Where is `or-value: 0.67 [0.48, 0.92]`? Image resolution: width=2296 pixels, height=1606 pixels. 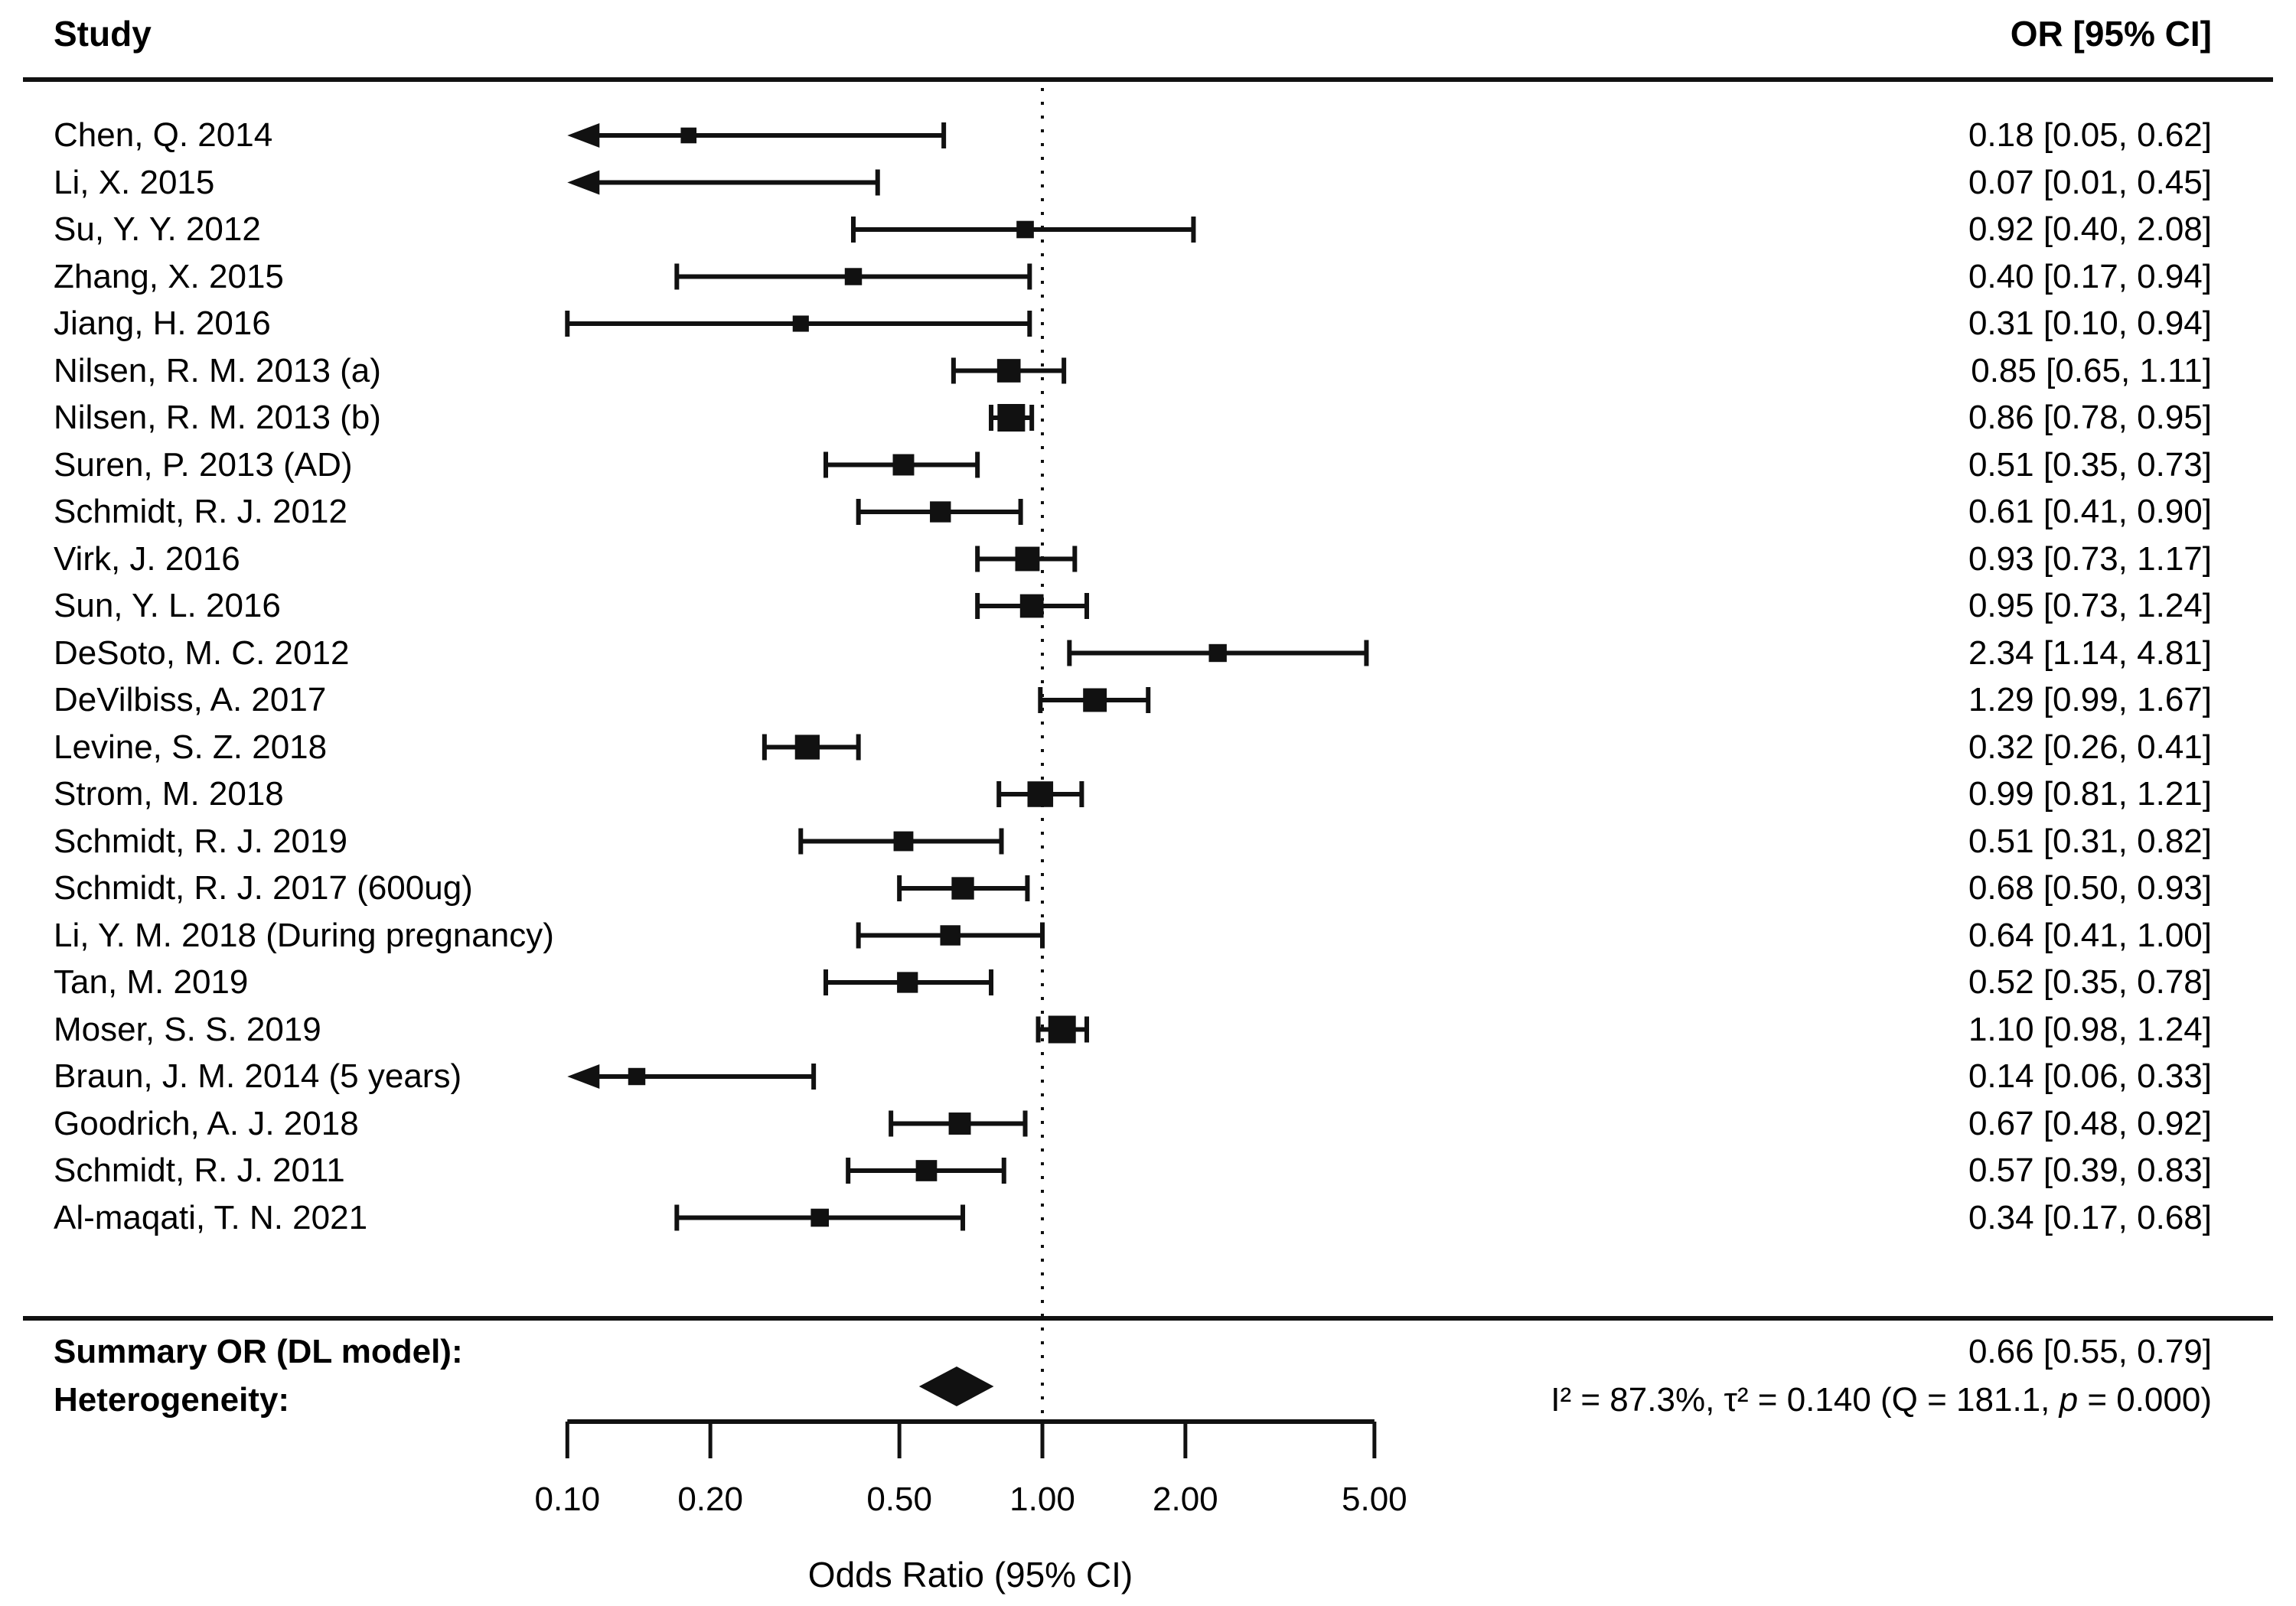
or-value: 0.67 [0.48, 0.92] is located at coordinates (2090, 1123).